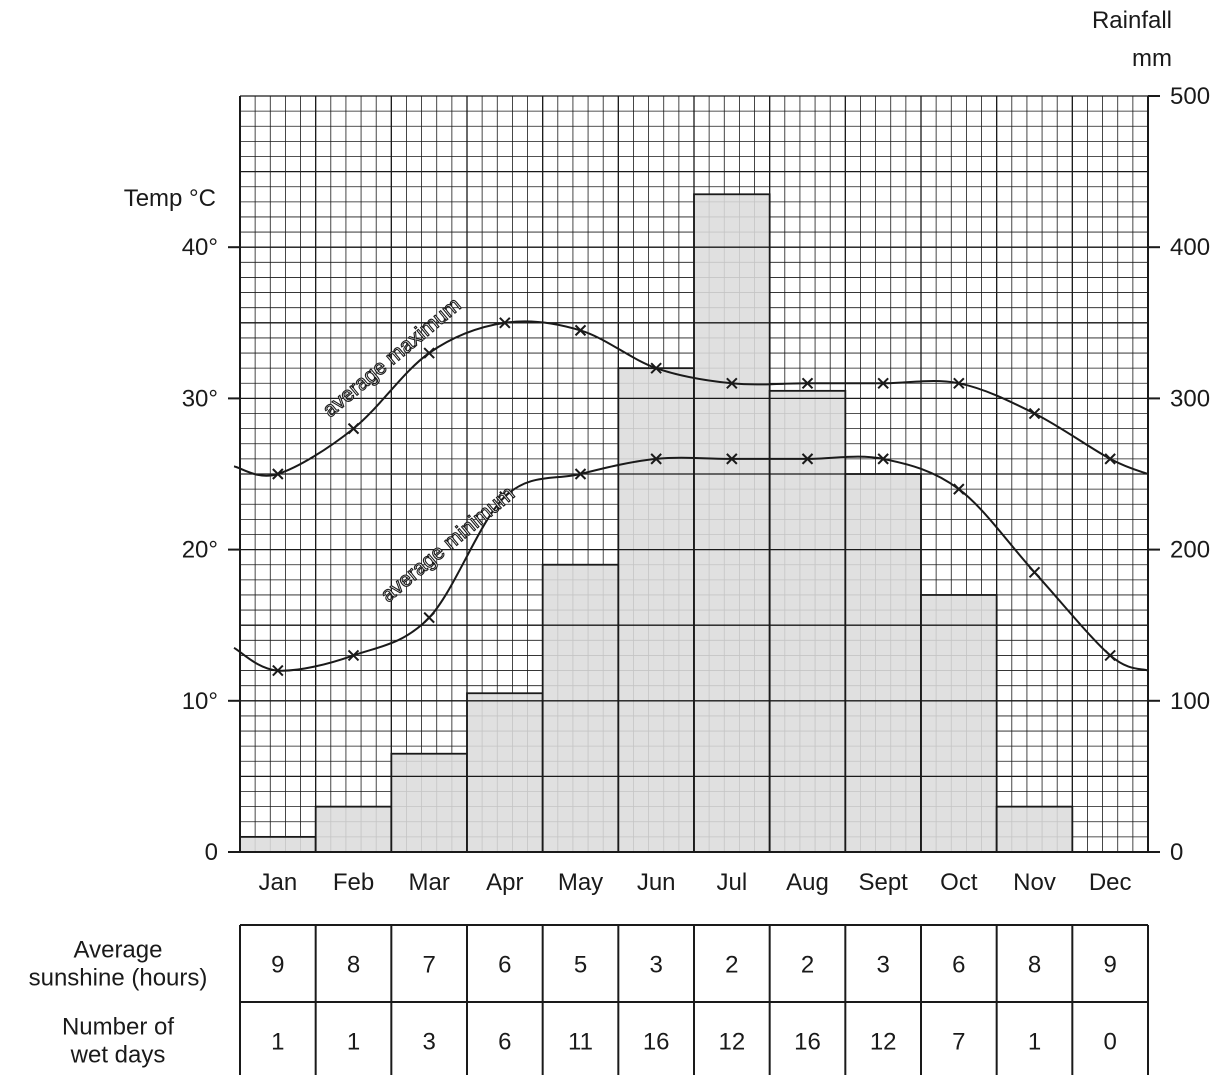 Image resolution: width=1227 pixels, height=1075 pixels. What do you see at coordinates (118, 1055) in the screenshot?
I see `table-row-1-label-line2: wet days` at bounding box center [118, 1055].